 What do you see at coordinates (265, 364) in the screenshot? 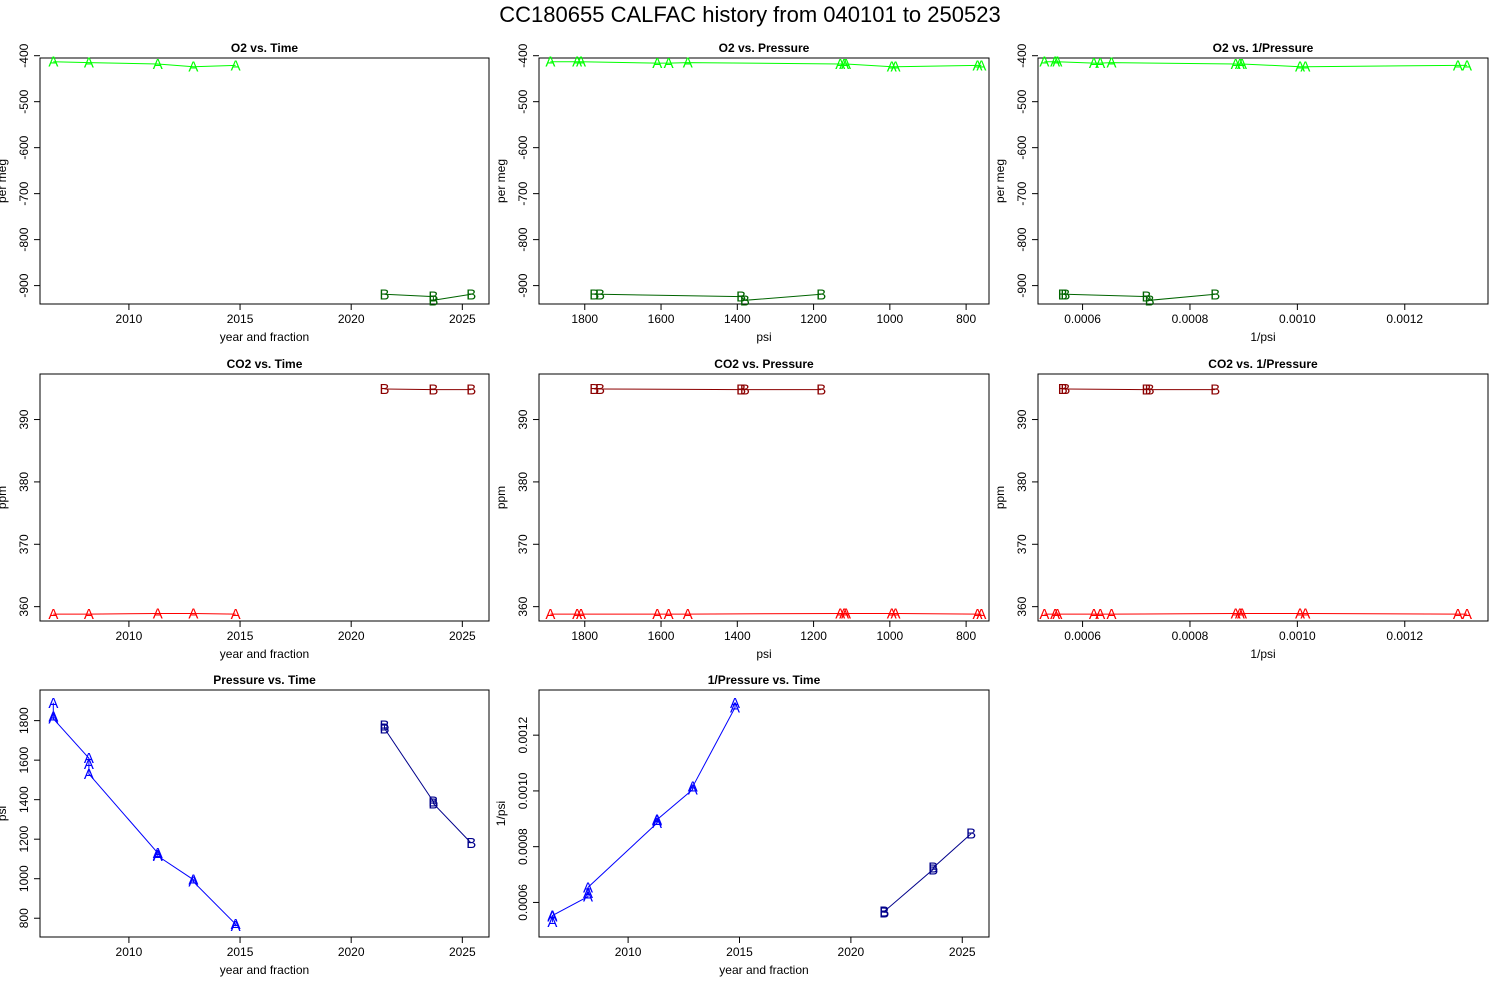
I see `panel-title: CO2 vs. Time` at bounding box center [265, 364].